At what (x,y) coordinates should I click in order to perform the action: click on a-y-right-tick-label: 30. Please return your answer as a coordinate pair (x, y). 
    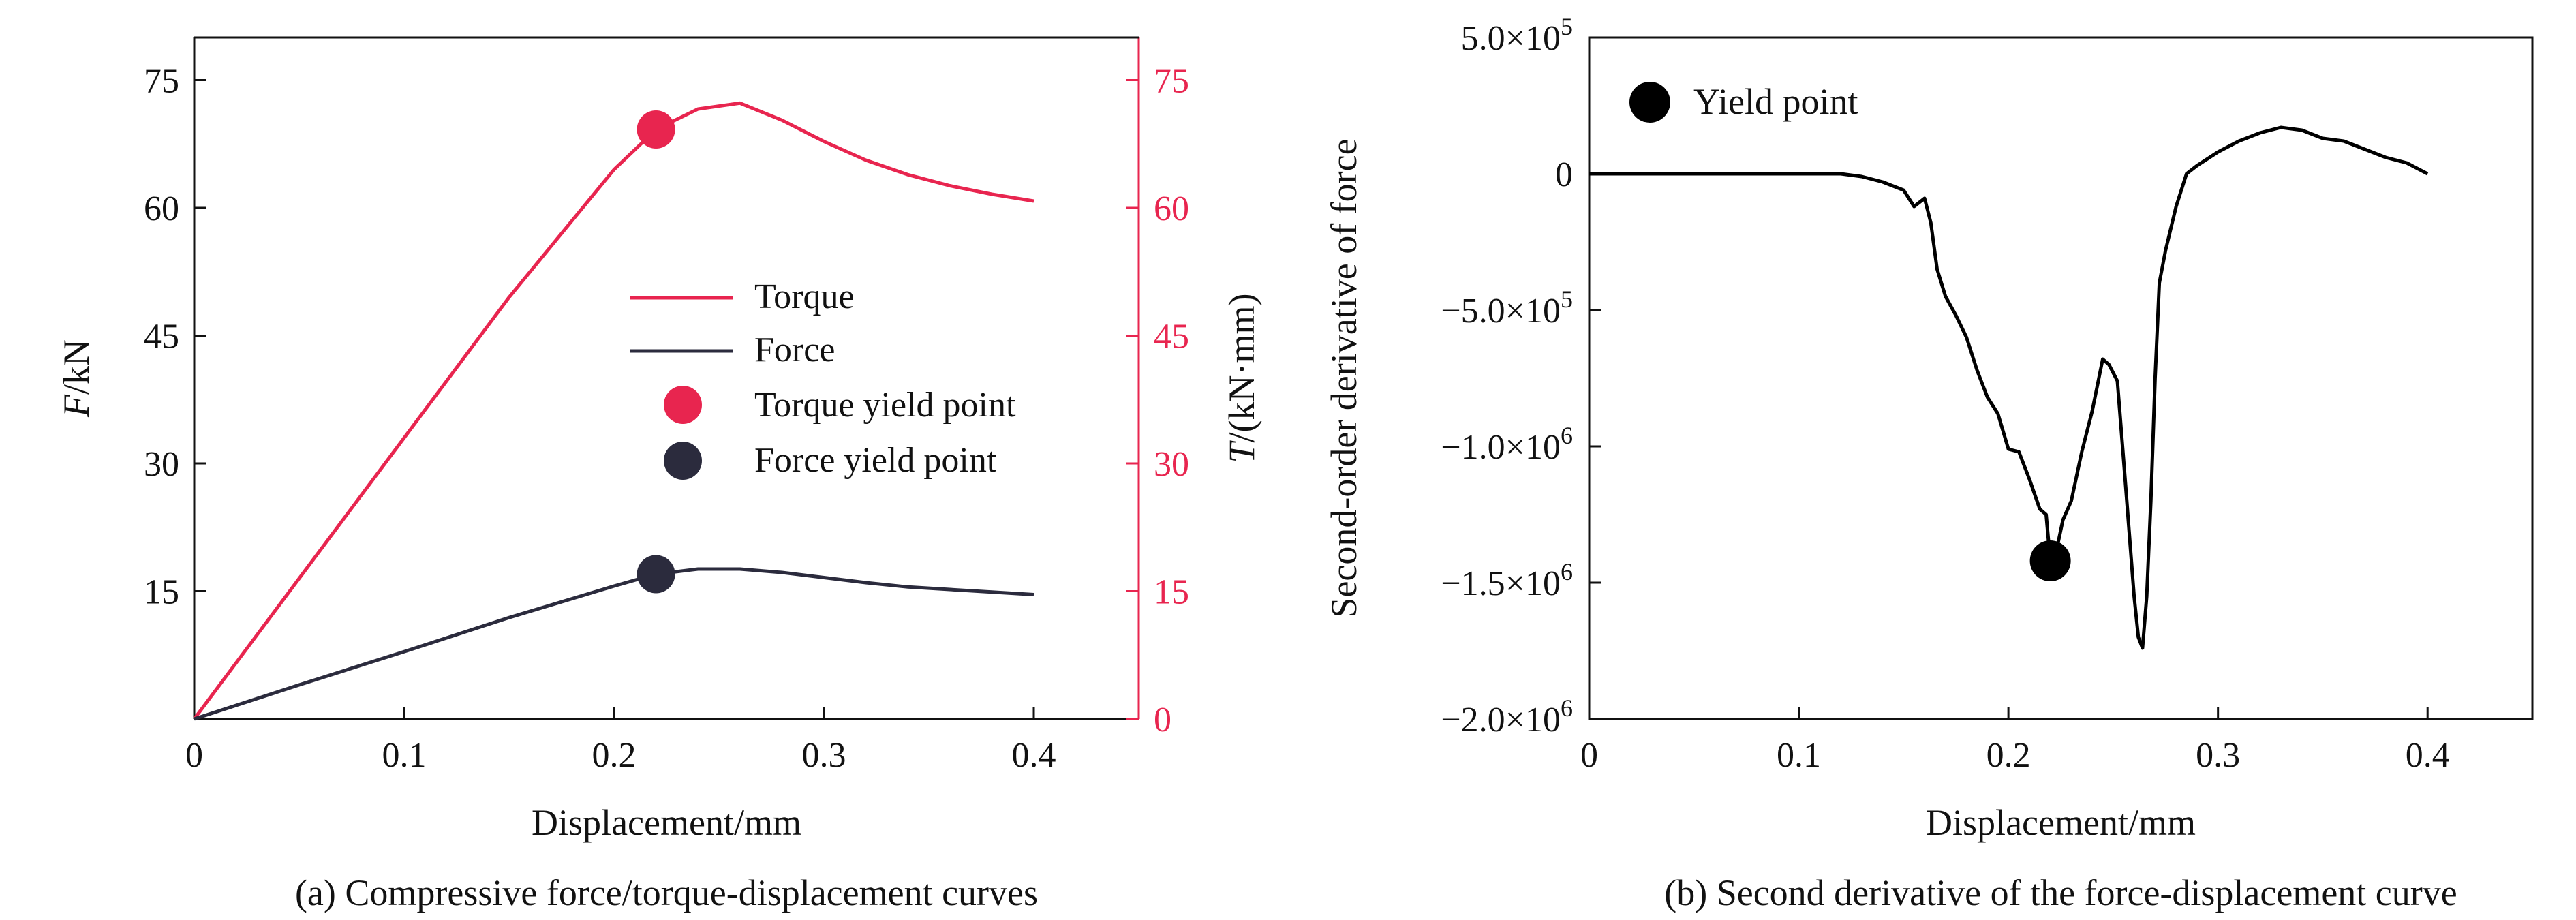
    Looking at the image, I should click on (1171, 464).